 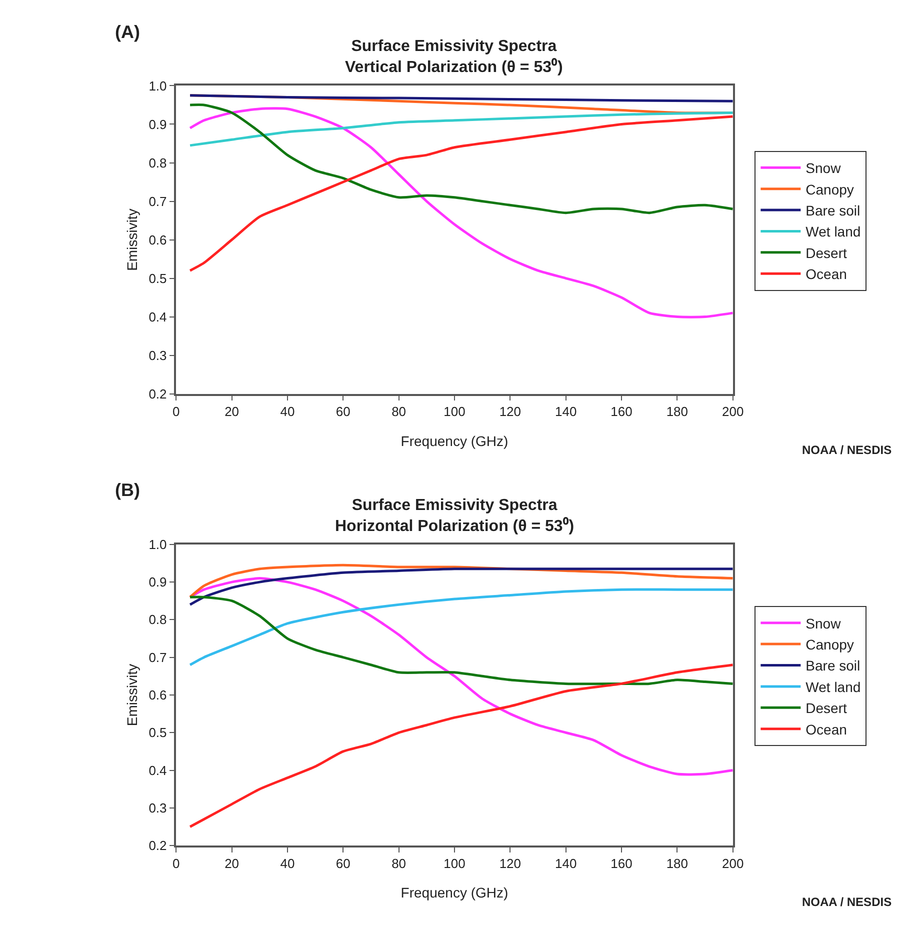 What do you see at coordinates (454, 57) in the screenshot?
I see `chart-title: Surface Emissivity Spectra Vertical Polarization (θ = 53⁰)` at bounding box center [454, 57].